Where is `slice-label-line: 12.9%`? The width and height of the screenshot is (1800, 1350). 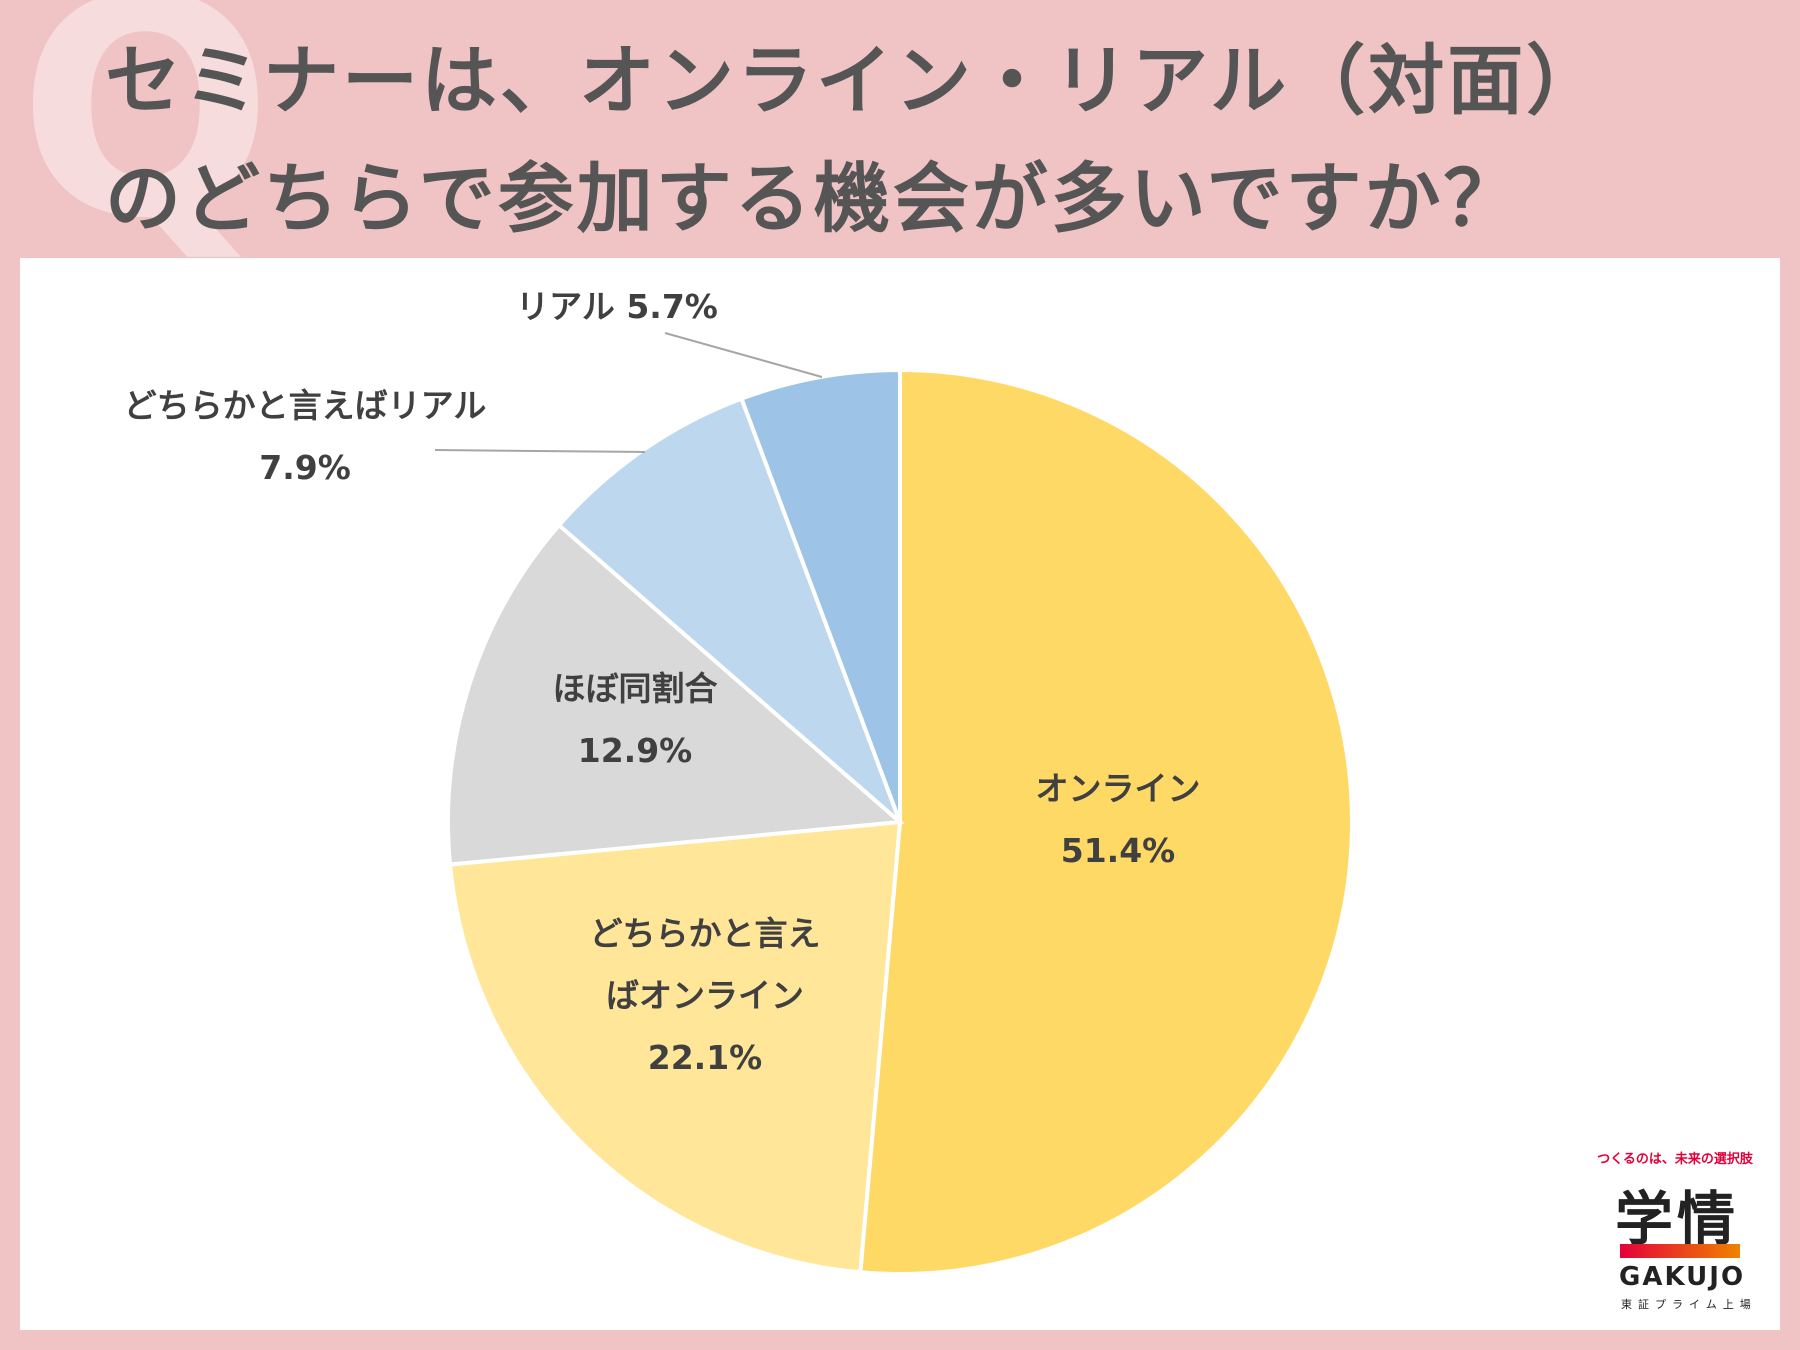
slice-label-line: 12.9% is located at coordinates (635, 750).